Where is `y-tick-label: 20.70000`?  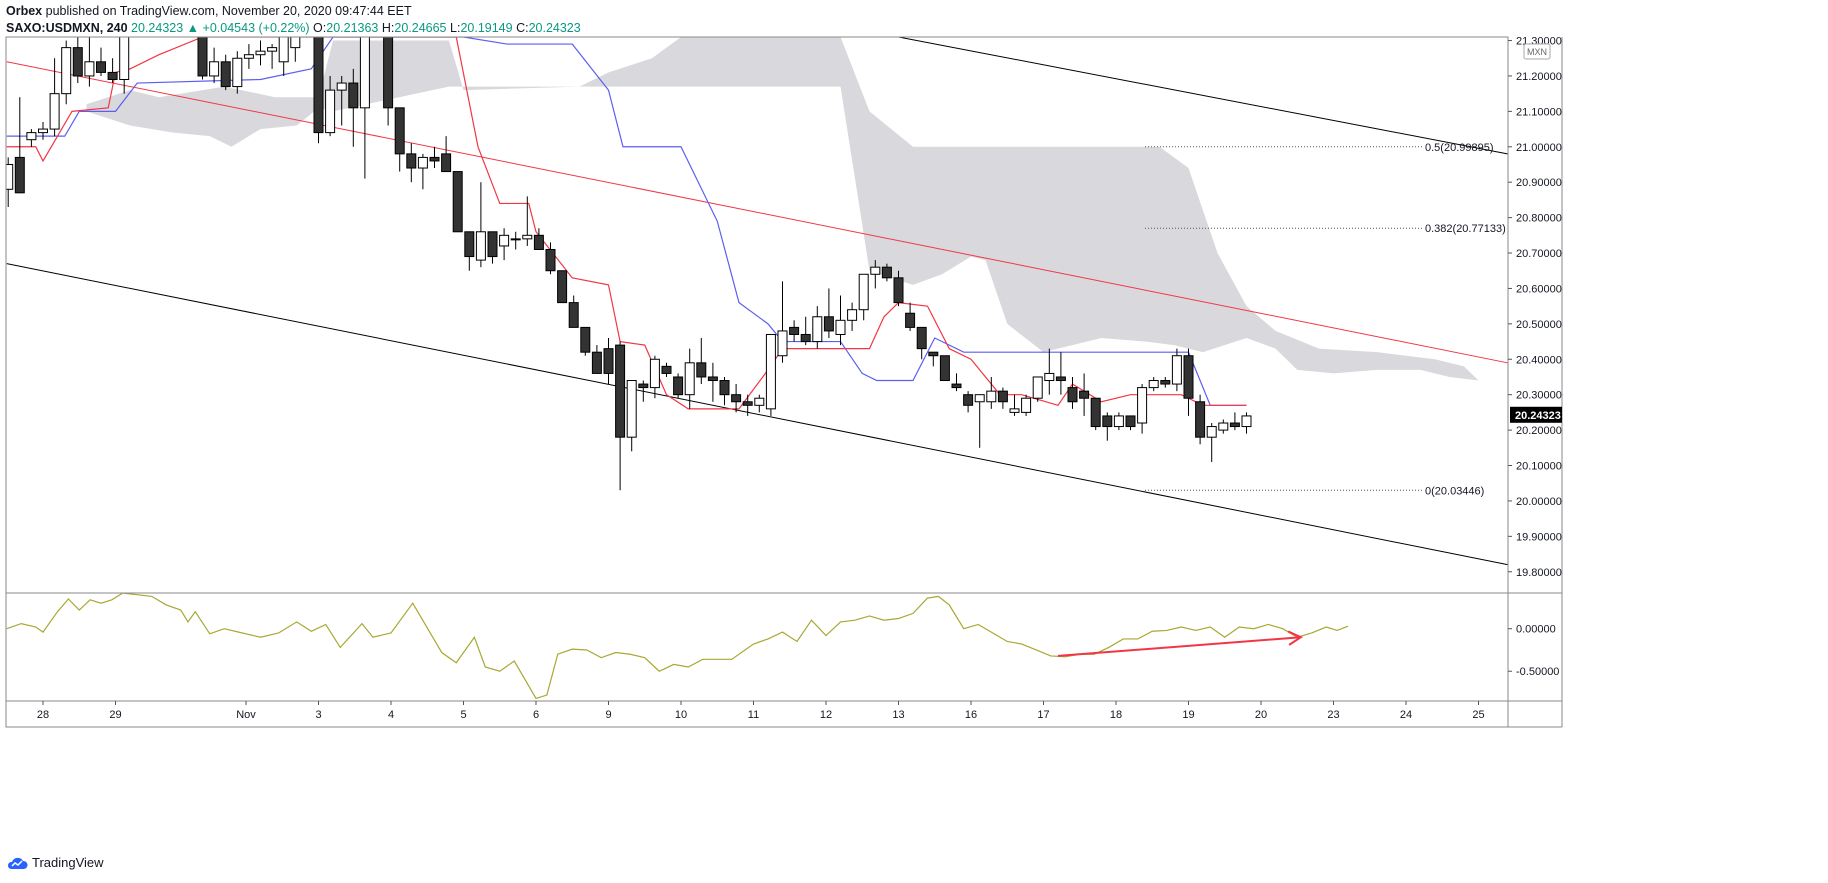
y-tick-label: 20.70000 is located at coordinates (1539, 254).